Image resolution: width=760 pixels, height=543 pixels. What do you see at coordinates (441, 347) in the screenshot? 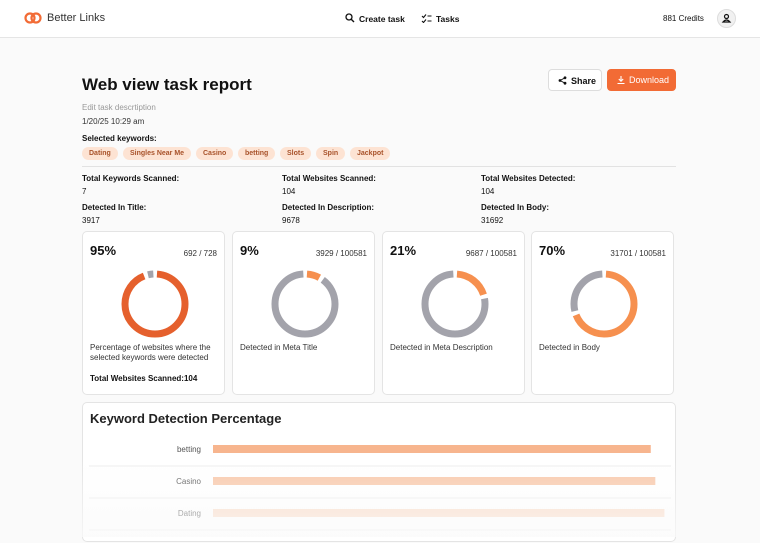
I see `card-caption: Detected in Meta Description` at bounding box center [441, 347].